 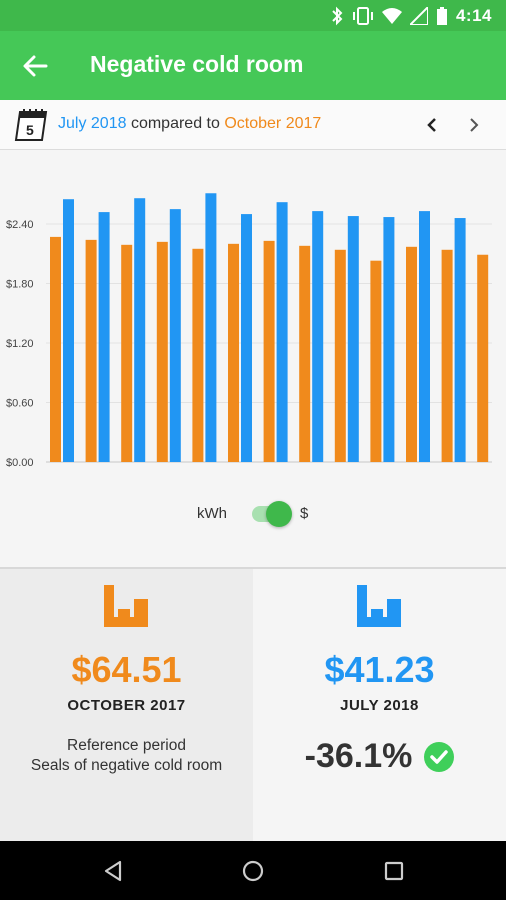 What do you see at coordinates (418, 16) in the screenshot?
I see `signal-icon` at bounding box center [418, 16].